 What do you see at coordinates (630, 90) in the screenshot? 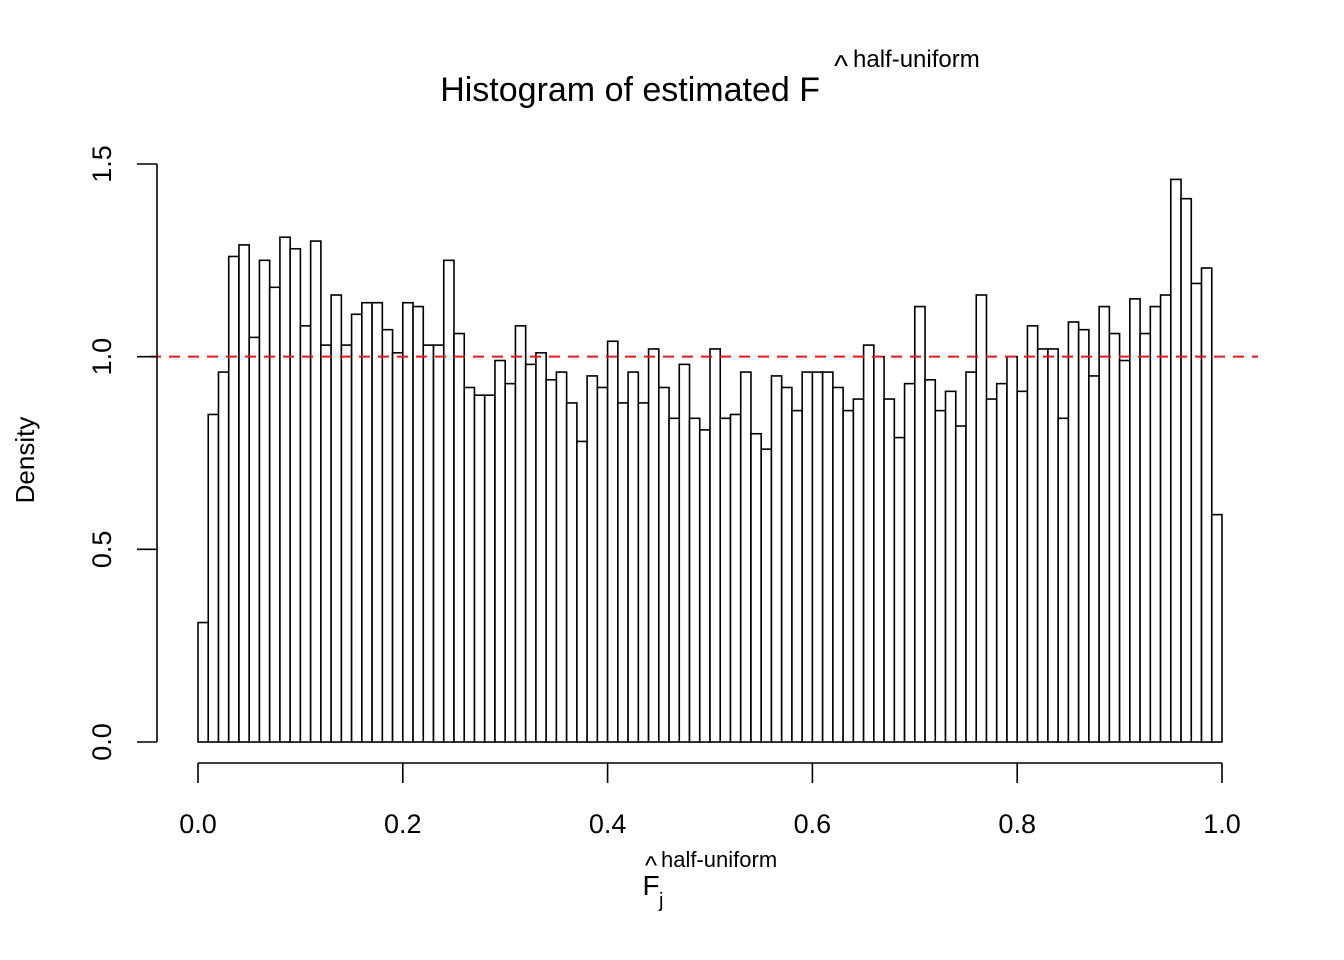
I see `chart-title: Histogram of estimated F` at bounding box center [630, 90].